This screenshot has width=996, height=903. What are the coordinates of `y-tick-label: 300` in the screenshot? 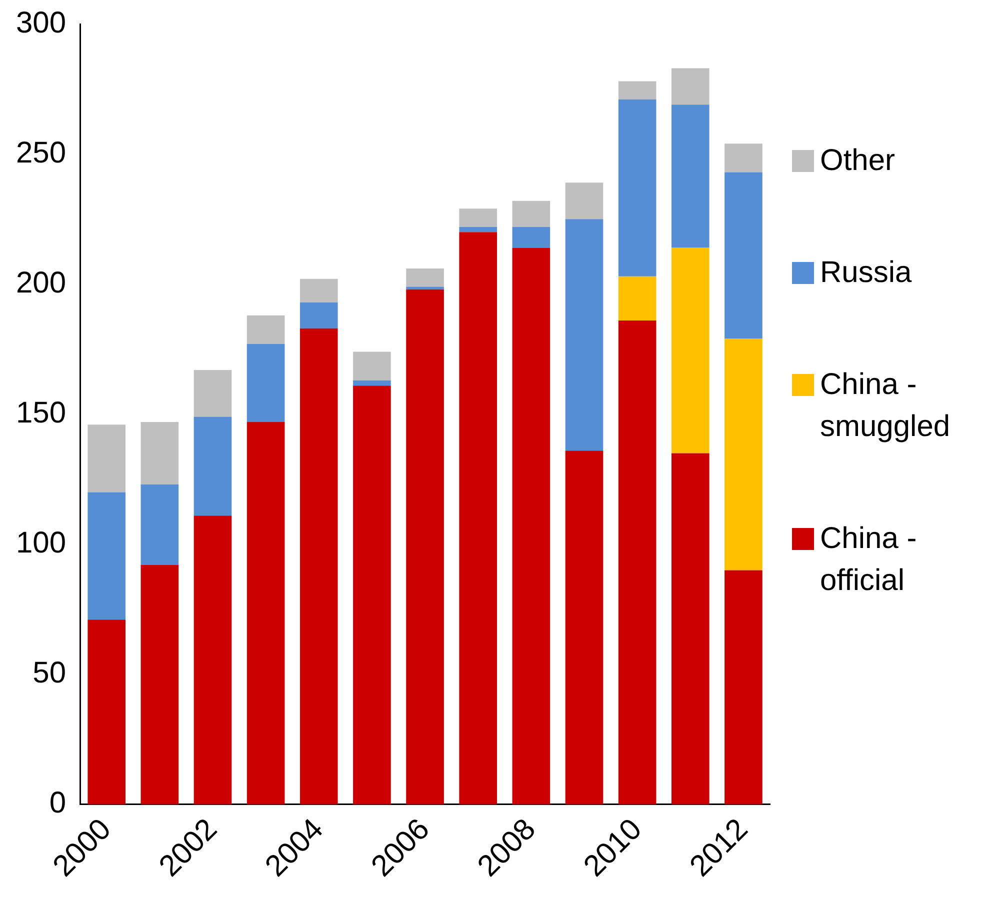 It's located at (41, 23).